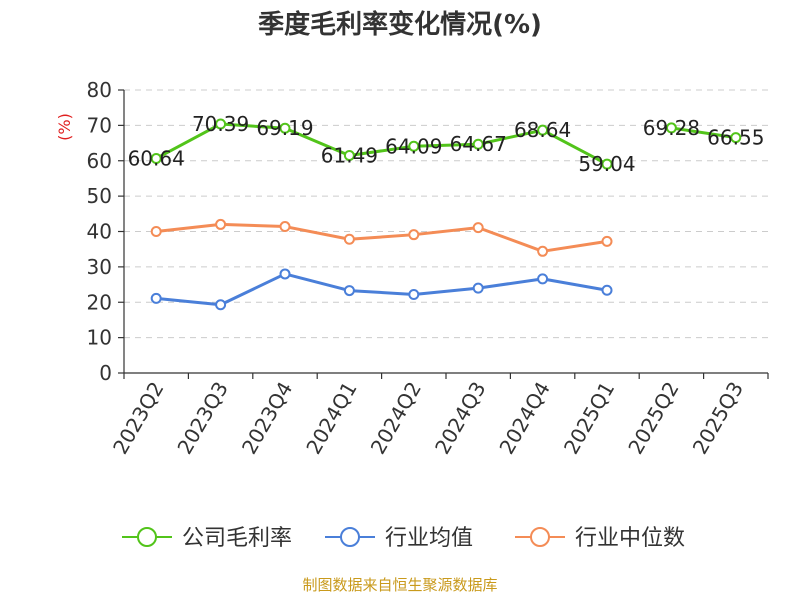 The height and width of the screenshot is (600, 800). What do you see at coordinates (64, 127) in the screenshot?
I see `y-axis-unit-label: (%)` at bounding box center [64, 127].